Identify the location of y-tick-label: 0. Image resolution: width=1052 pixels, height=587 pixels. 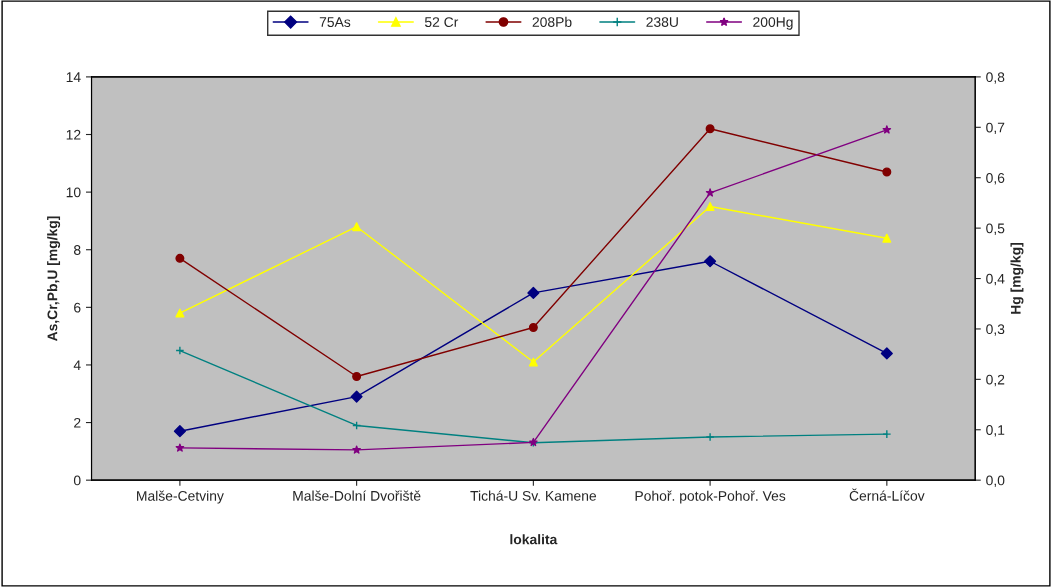
(77, 480).